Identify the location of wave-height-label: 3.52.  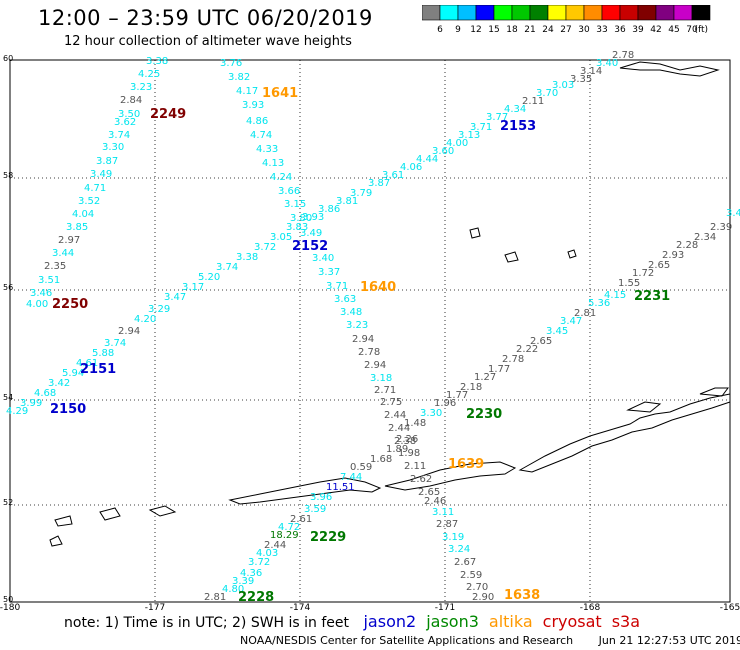
(89, 201).